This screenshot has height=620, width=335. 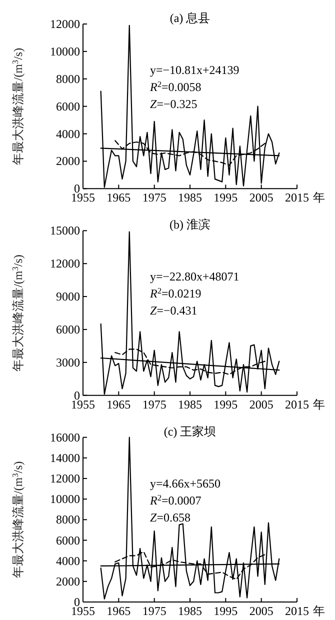 What do you see at coordinates (65, 437) in the screenshot?
I see `y-tick-label: 16000` at bounding box center [65, 437].